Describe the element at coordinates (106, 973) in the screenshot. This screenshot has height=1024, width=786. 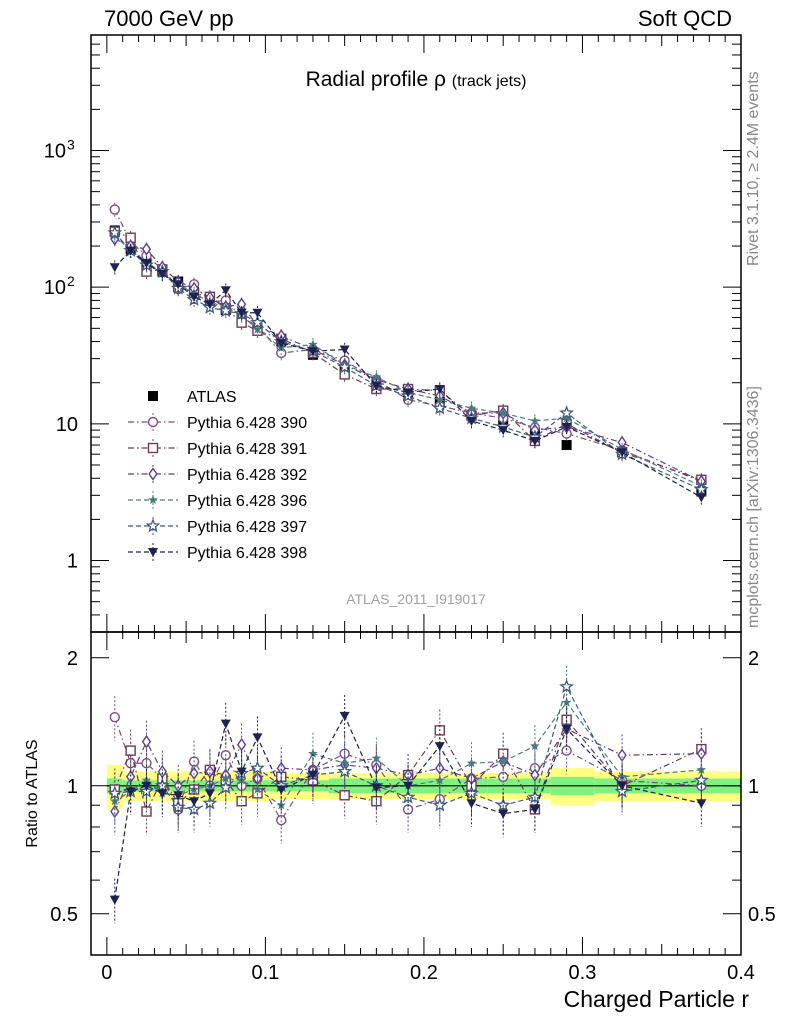
I see `x-tick-label: 0` at that location.